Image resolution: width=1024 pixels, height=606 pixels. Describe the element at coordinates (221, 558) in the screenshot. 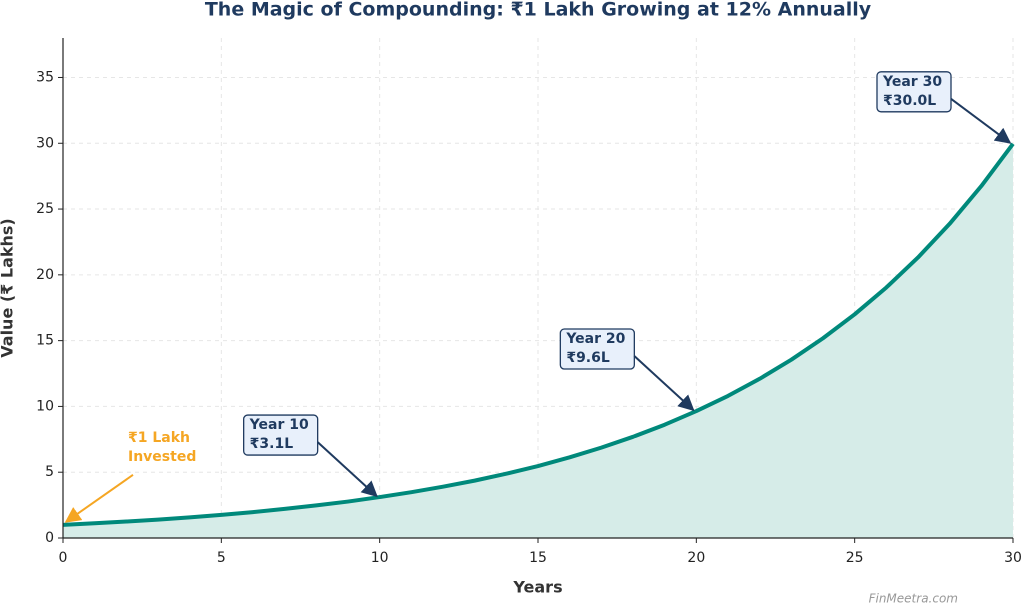

I see `x-tick-label: 5` at that location.